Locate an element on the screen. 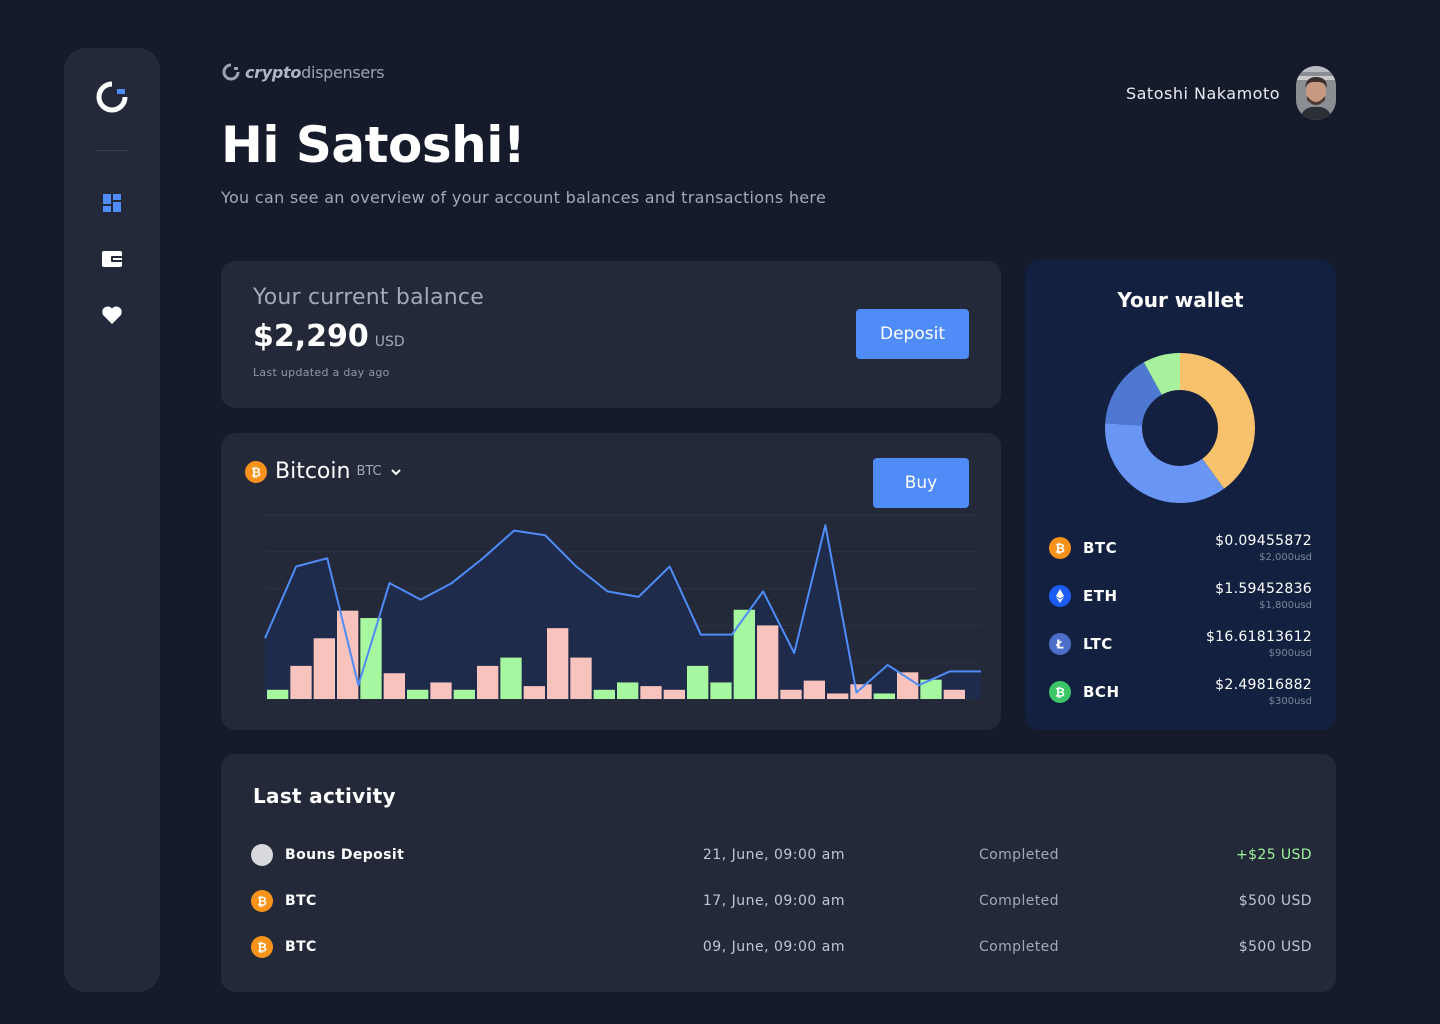 This screenshot has height=1024, width=1440. sidebar-item-wallet is located at coordinates (112, 259).